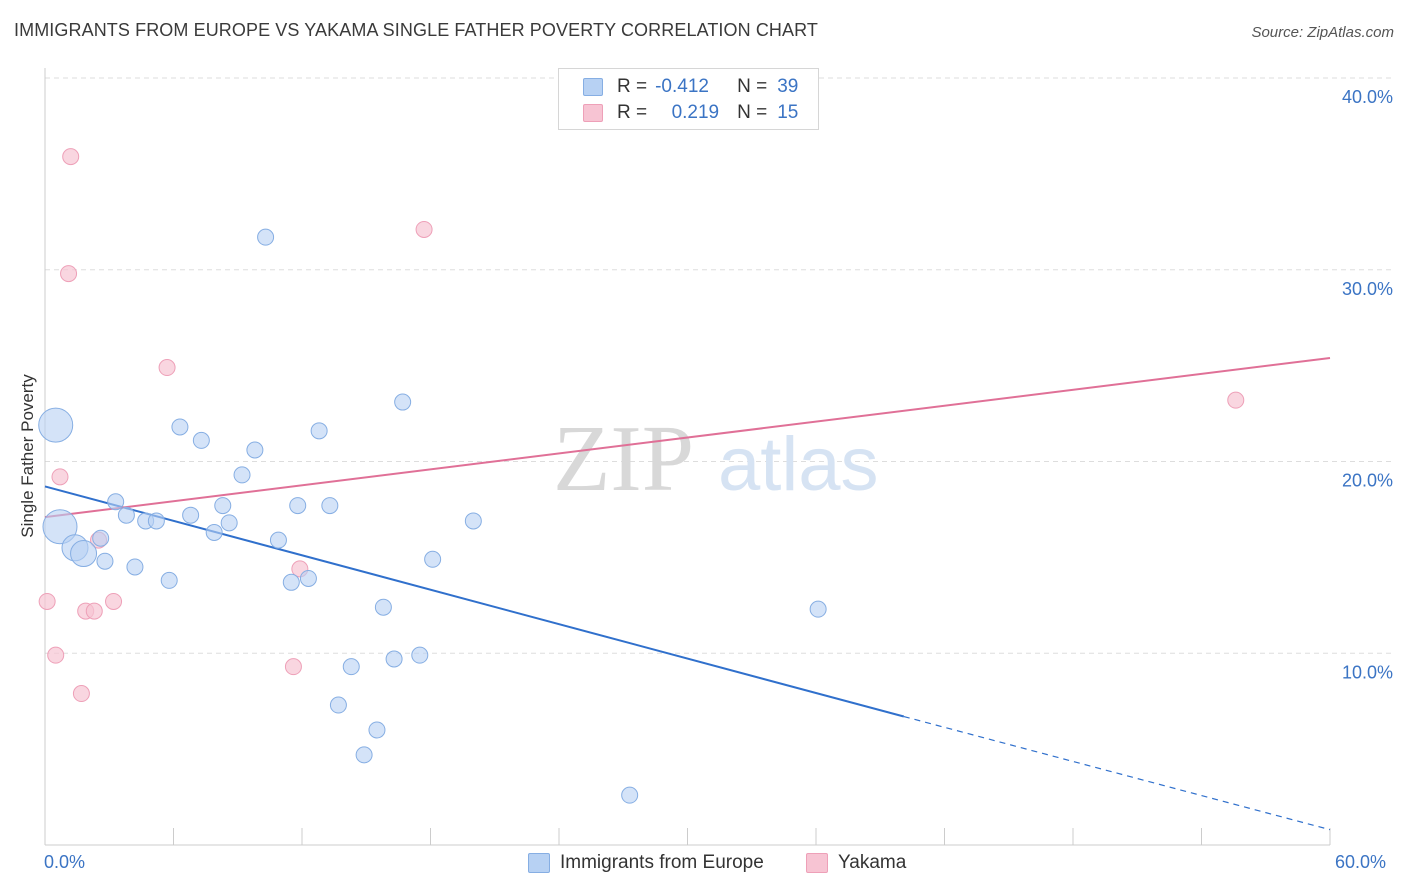 This screenshot has width=1406, height=892. What do you see at coordinates (1367, 289) in the screenshot?
I see `y-tick-label: 30.0%` at bounding box center [1367, 289].